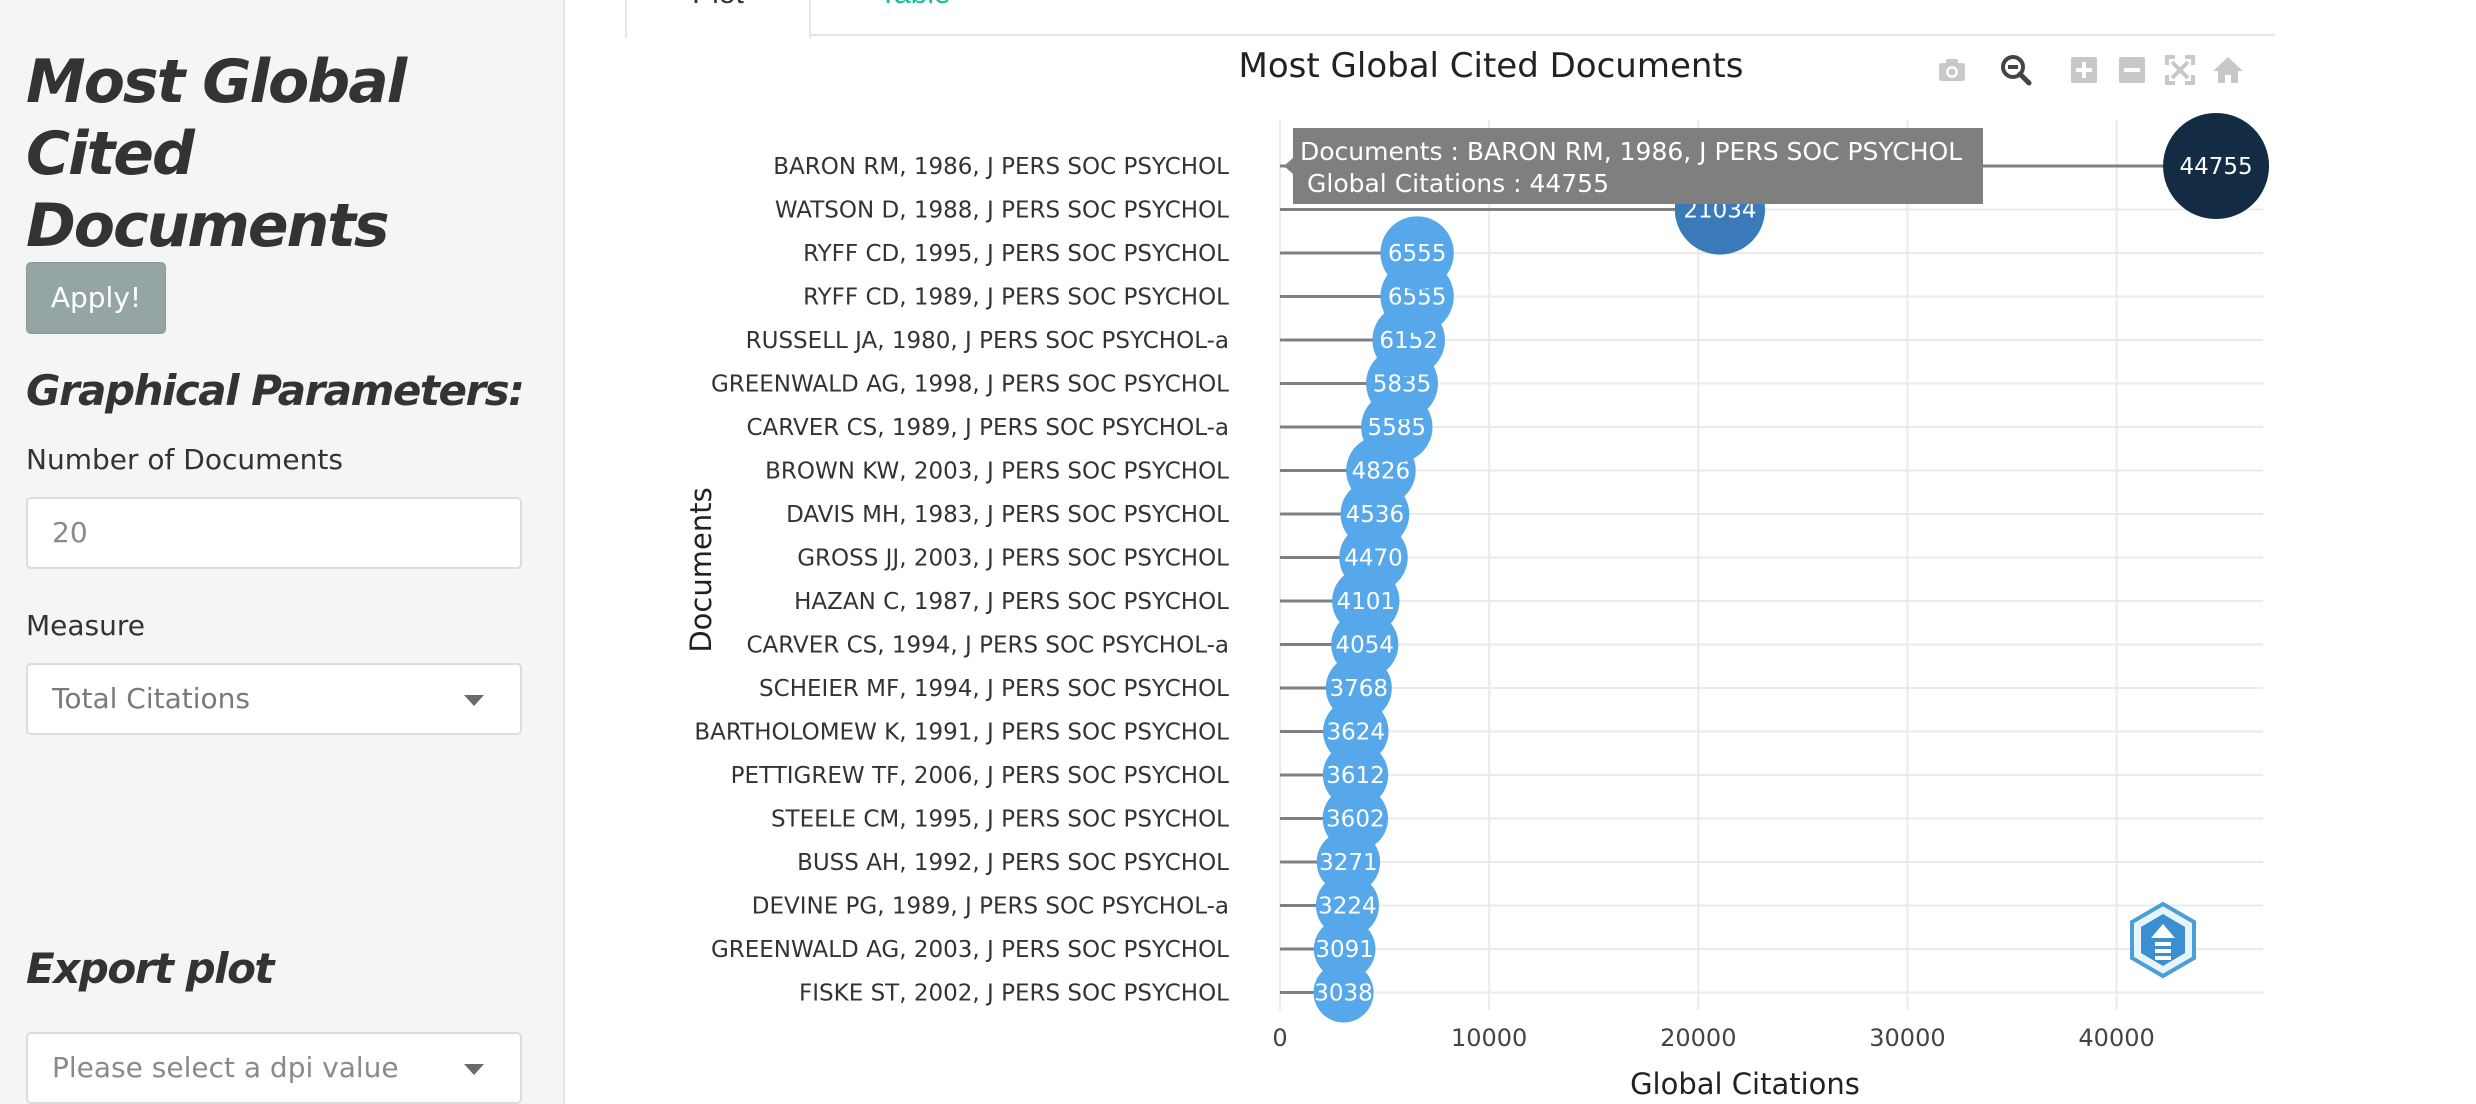 The image size is (2476, 1104). Describe the element at coordinates (988, 428) in the screenshot. I see `y-tick-label: CARVER CS, 1989, J PERS SOC PSYCHOL-a` at that location.